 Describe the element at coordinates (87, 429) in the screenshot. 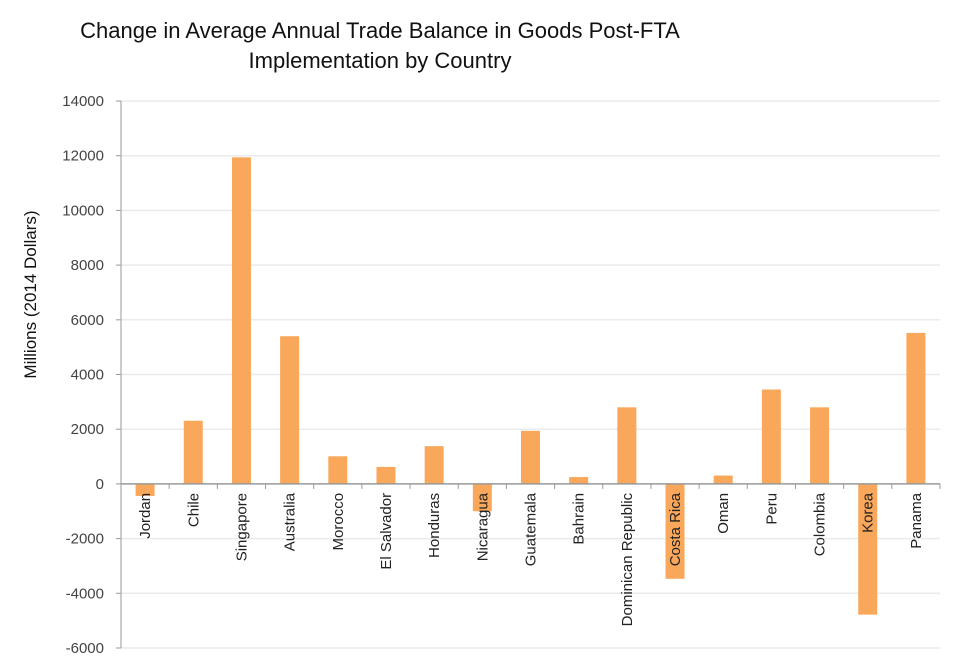

I see `y-tick-label: 2000` at that location.